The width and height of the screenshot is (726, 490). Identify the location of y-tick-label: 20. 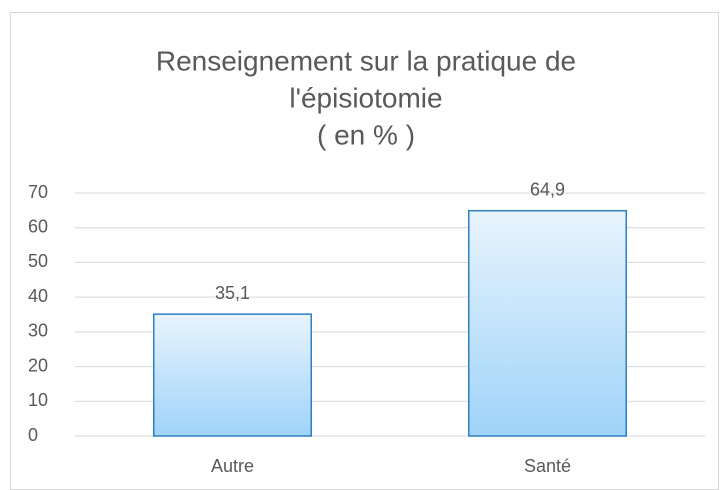
(38, 365).